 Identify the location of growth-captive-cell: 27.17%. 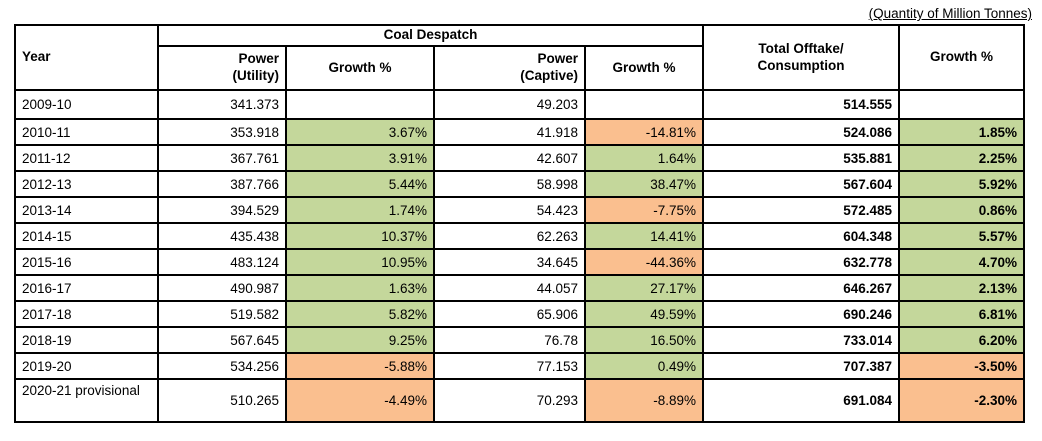
(644, 288).